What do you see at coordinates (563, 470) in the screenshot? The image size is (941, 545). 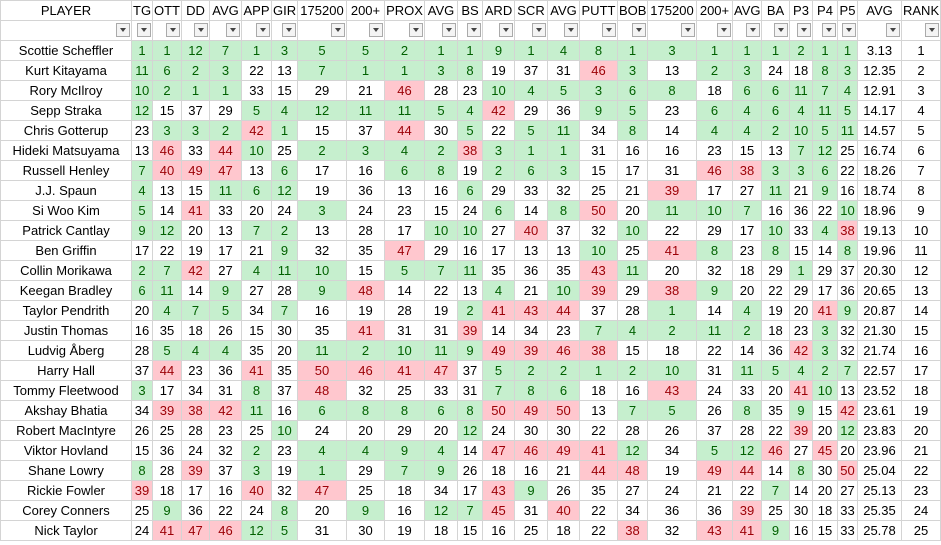 I see `stat-cell: 21` at bounding box center [563, 470].